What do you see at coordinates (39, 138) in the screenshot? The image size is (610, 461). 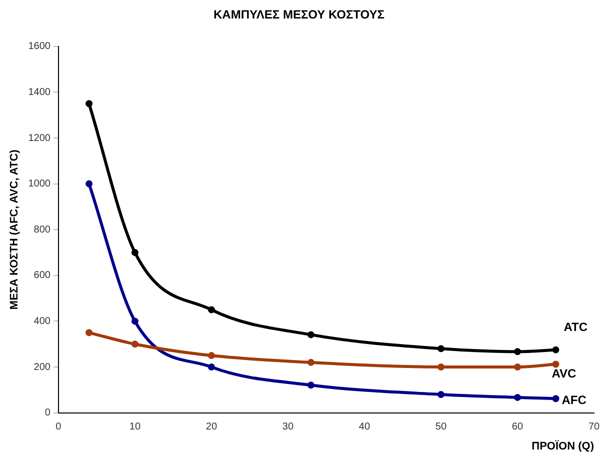 I see `y-tick-label: 1200` at bounding box center [39, 138].